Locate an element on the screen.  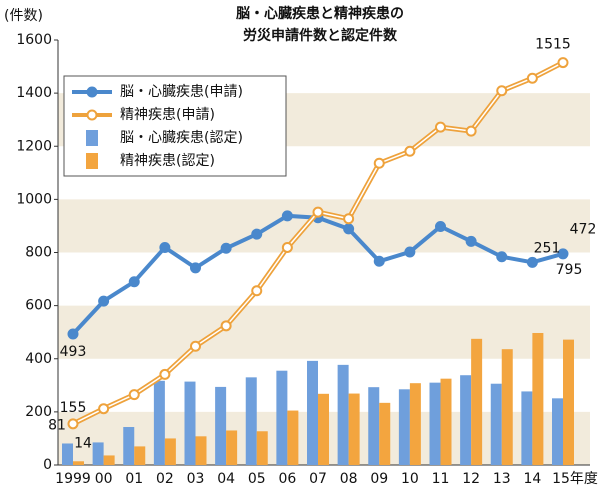
y-tick-label: 1000 is located at coordinates (34, 199).